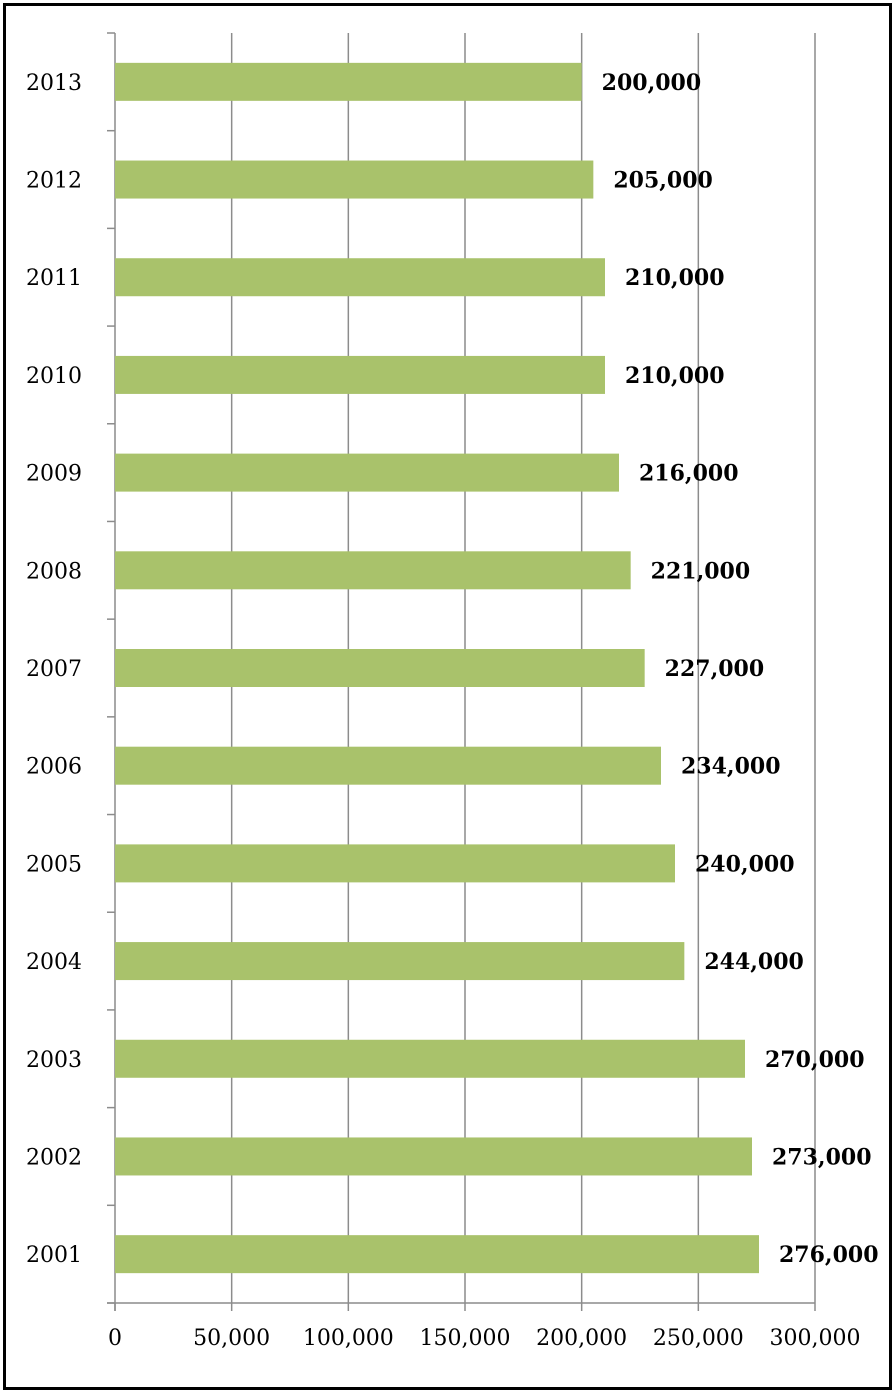  What do you see at coordinates (54, 181) in the screenshot?
I see `y-tick-label: 2012` at bounding box center [54, 181].